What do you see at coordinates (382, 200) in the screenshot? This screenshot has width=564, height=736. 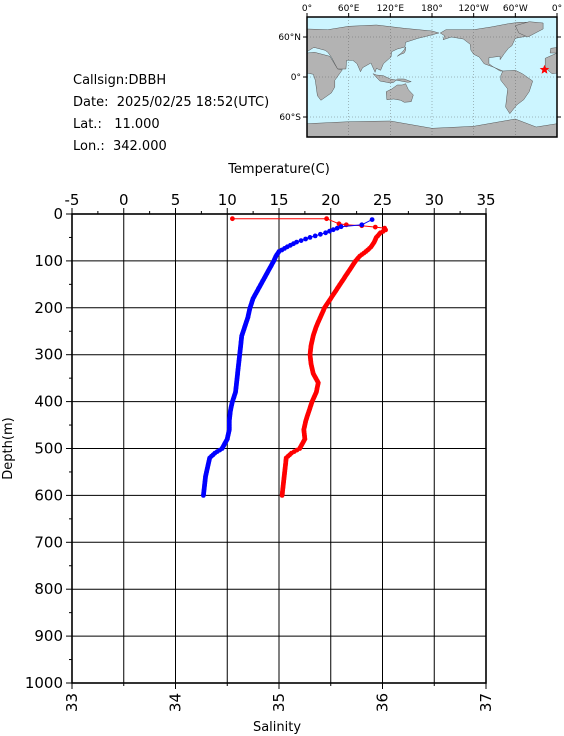 I see `temperature-tick-label: 25` at bounding box center [382, 200].